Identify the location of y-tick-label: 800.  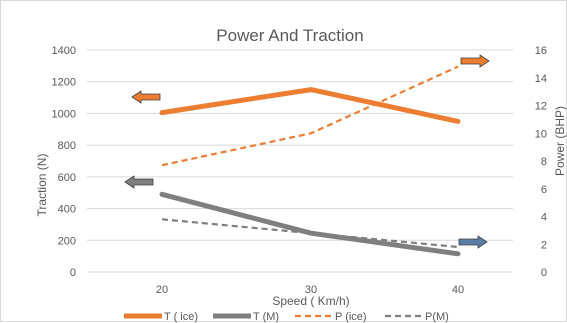
(67, 146).